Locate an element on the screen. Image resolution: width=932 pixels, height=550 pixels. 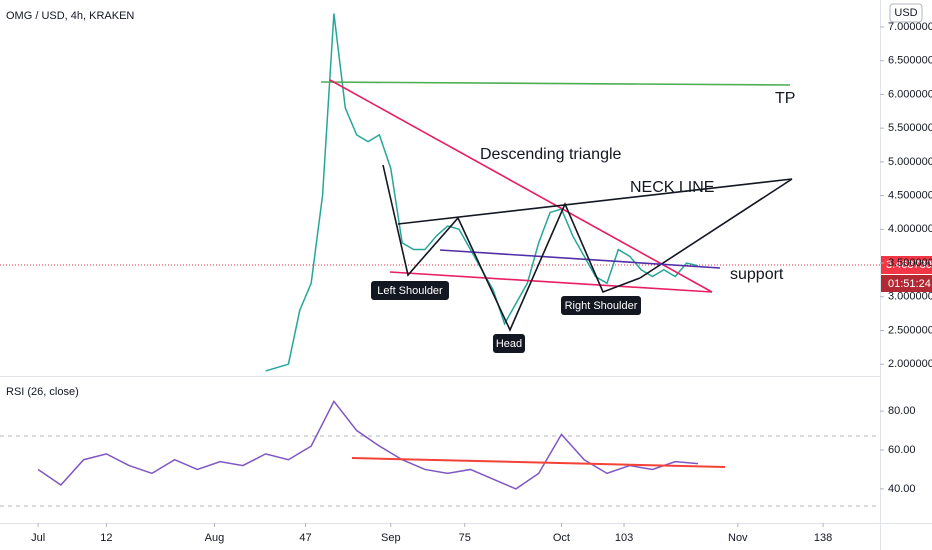
triangle-lower is located at coordinates (551, 282).